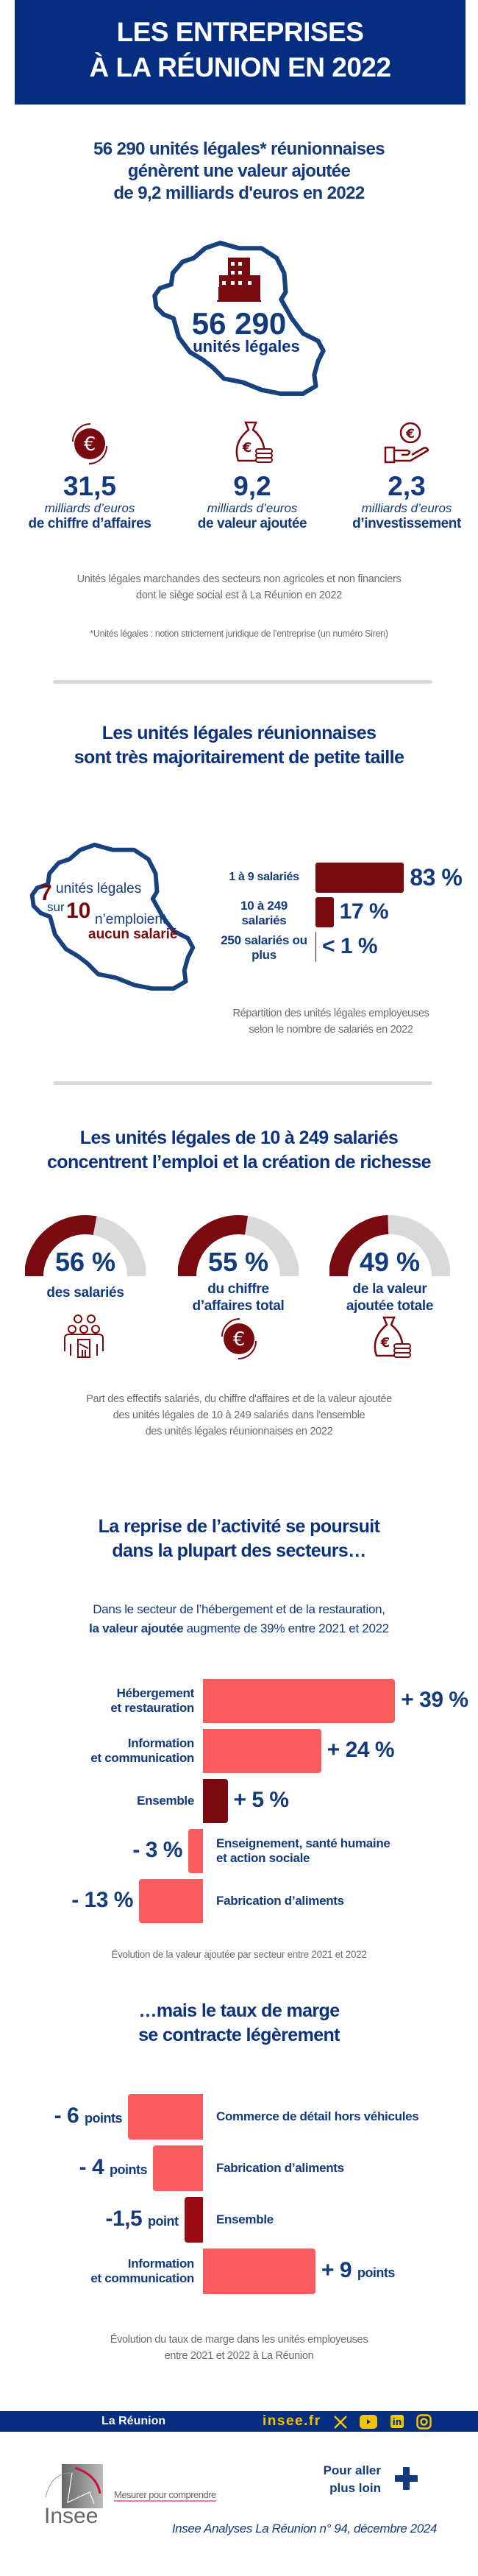 This screenshot has height=2576, width=478. Describe the element at coordinates (165, 1801) in the screenshot. I see `bar-label-line: Ensemble` at that location.